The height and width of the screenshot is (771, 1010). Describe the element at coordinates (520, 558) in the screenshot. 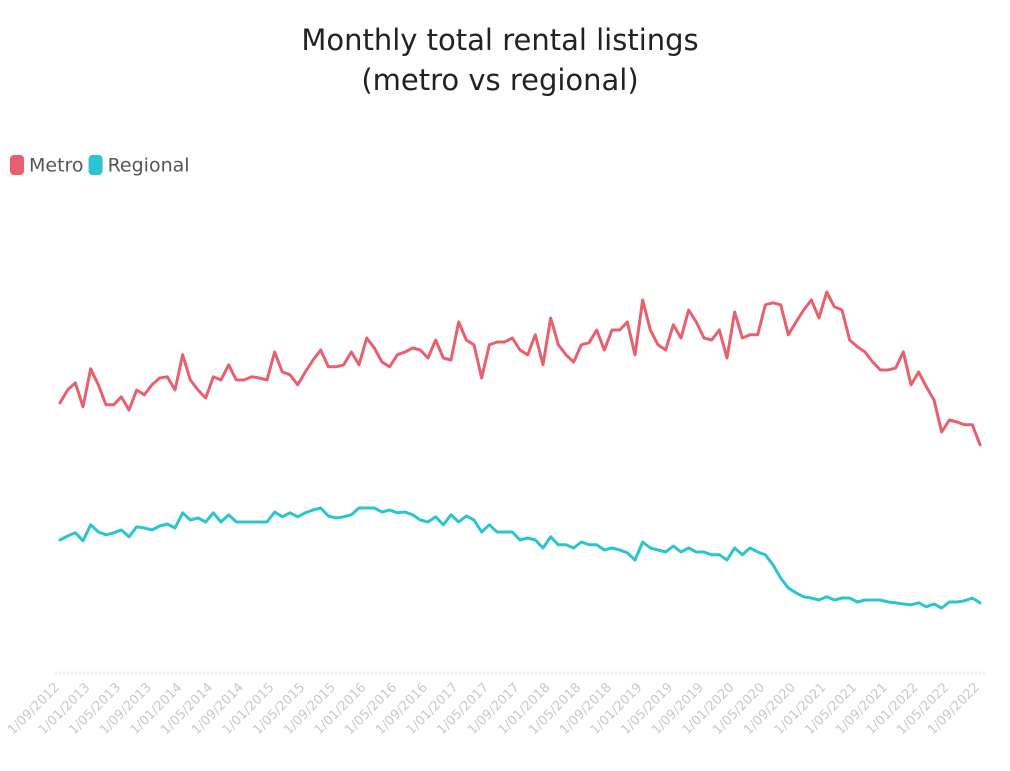

I see `series-line` at that location.